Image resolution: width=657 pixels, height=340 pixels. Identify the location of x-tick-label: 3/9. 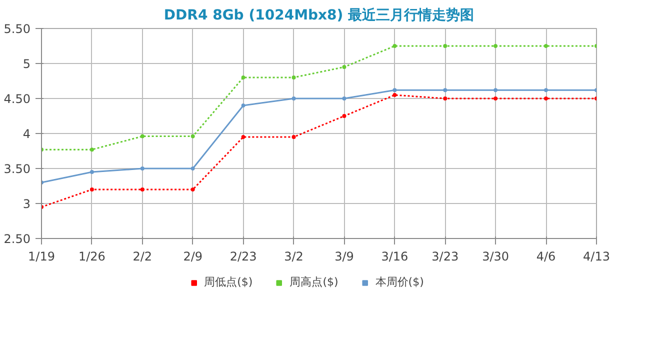
(344, 257).